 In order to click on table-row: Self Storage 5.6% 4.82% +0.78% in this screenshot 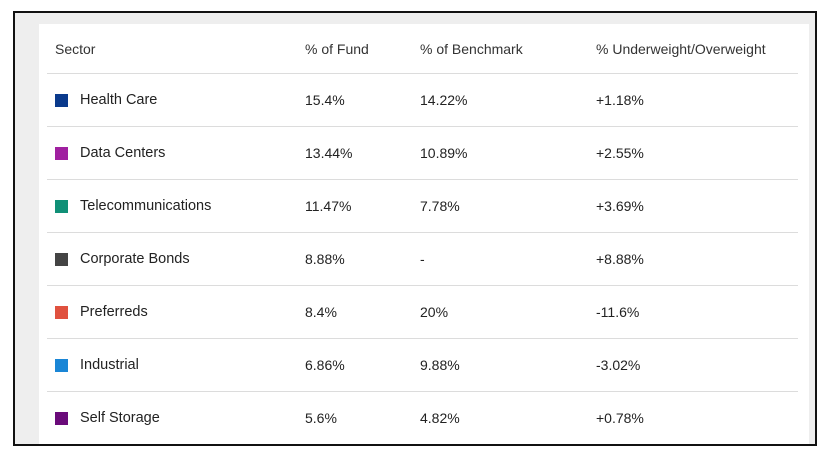, I will do `click(422, 418)`.